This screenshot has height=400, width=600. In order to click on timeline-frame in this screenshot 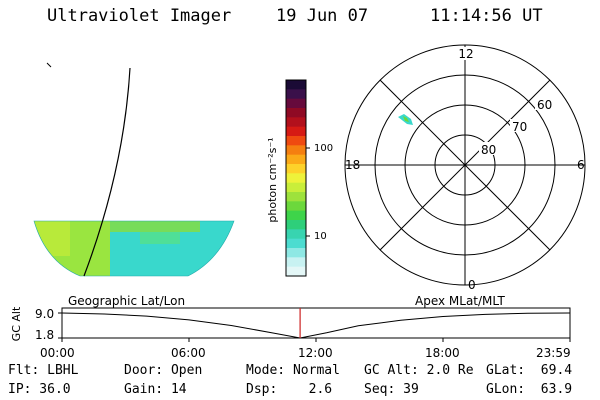, I will do `click(316, 323)`.